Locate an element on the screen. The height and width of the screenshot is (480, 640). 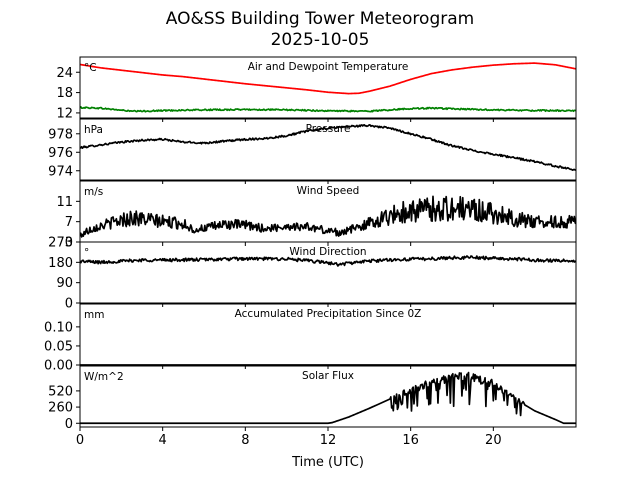
y-tick-label-solar_flux: 520 is located at coordinates (60, 391).